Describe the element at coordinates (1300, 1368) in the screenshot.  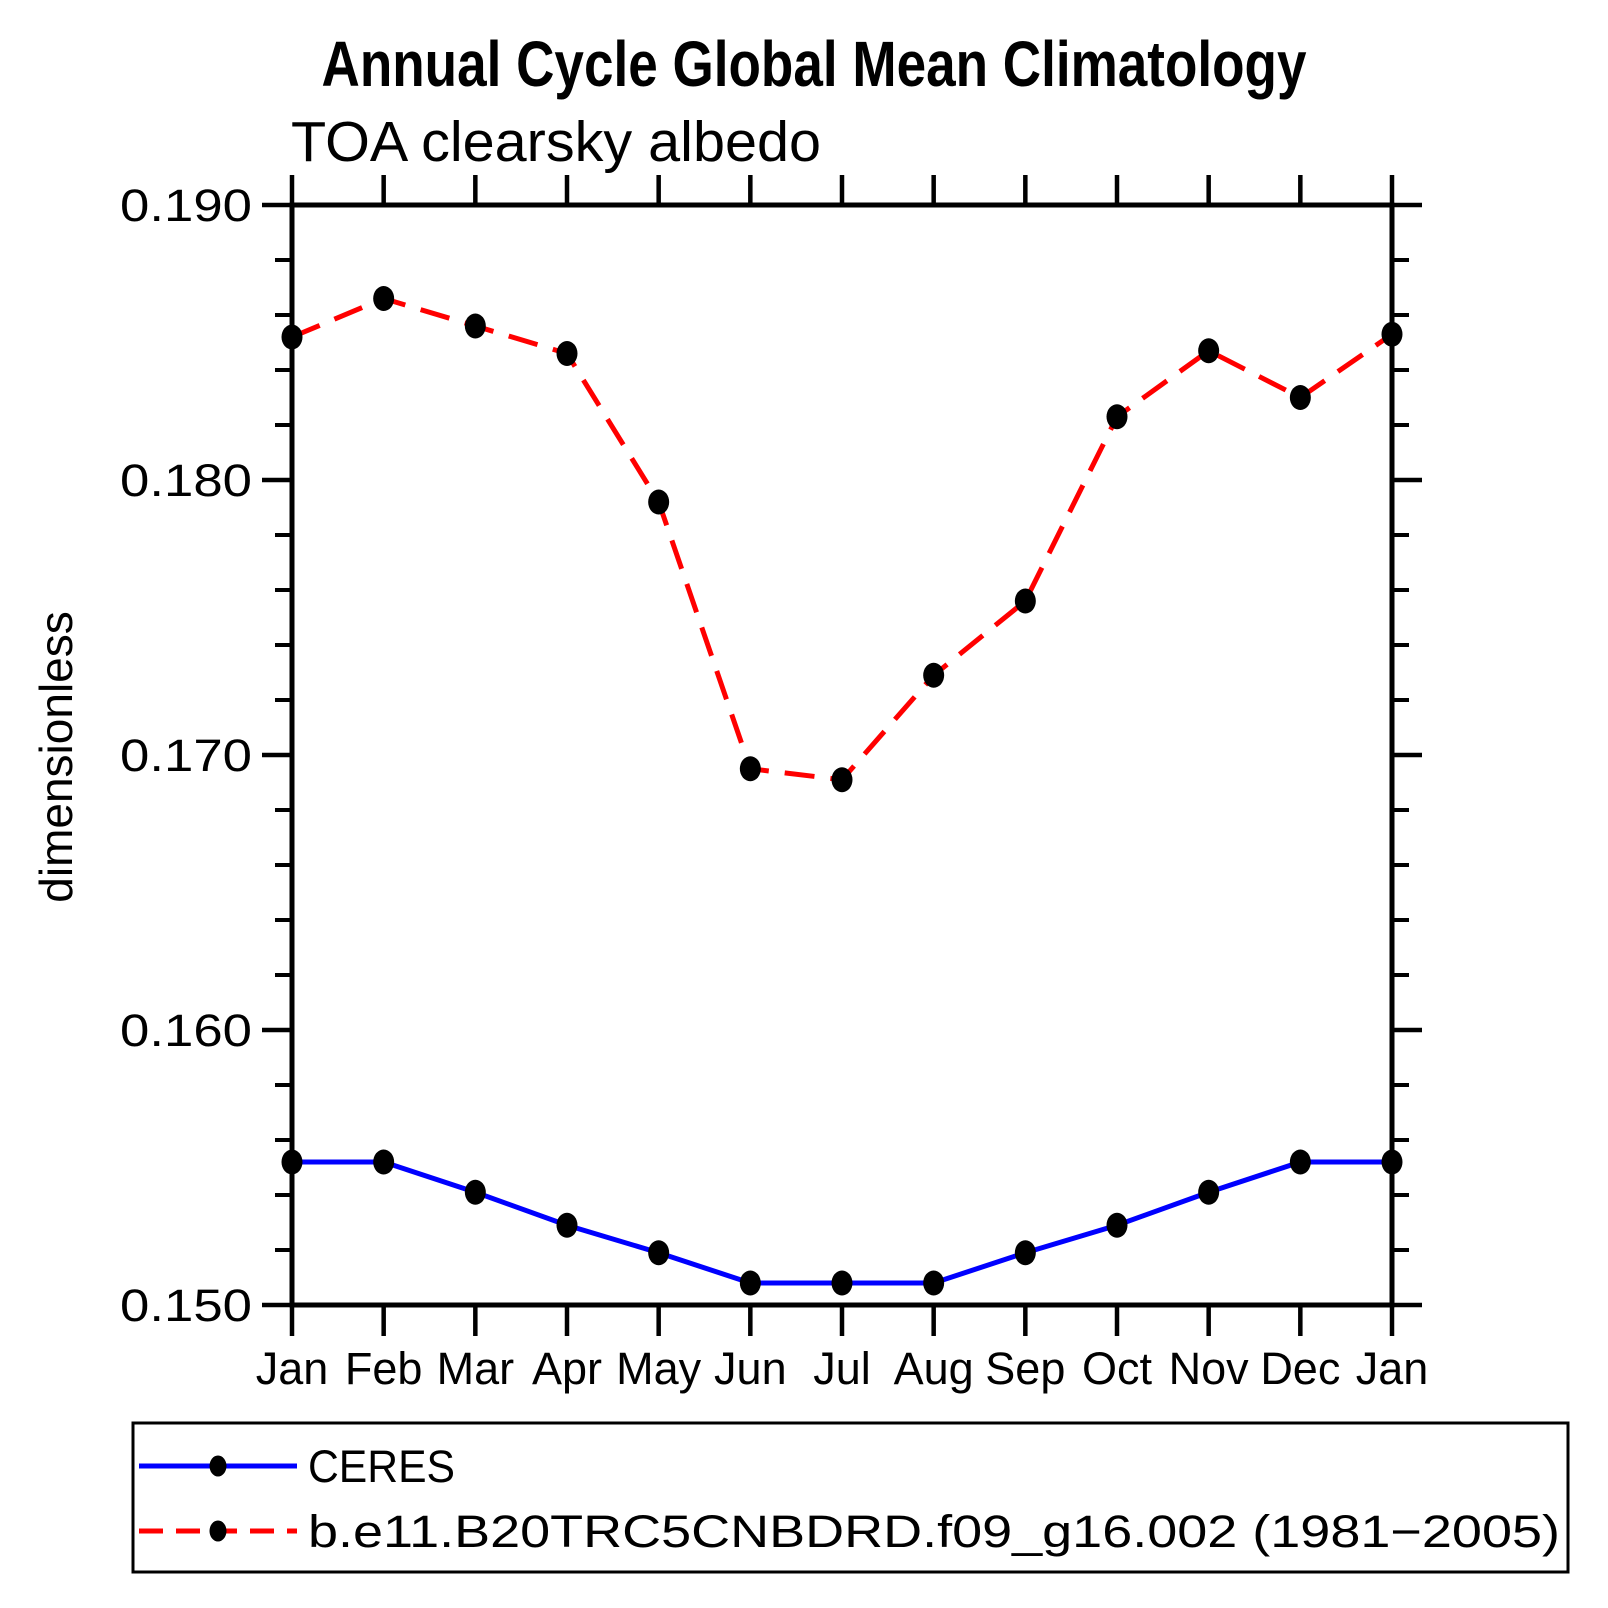
I see `x-tick-label: Dec` at that location.